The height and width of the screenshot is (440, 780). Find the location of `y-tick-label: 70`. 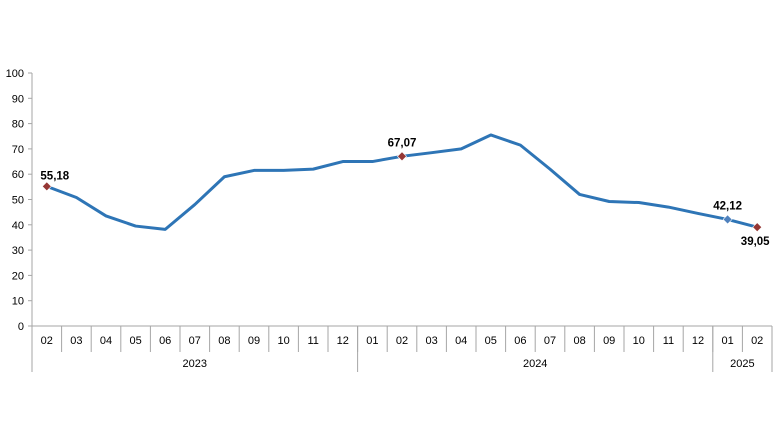

y-tick-label: 70 is located at coordinates (18, 150).